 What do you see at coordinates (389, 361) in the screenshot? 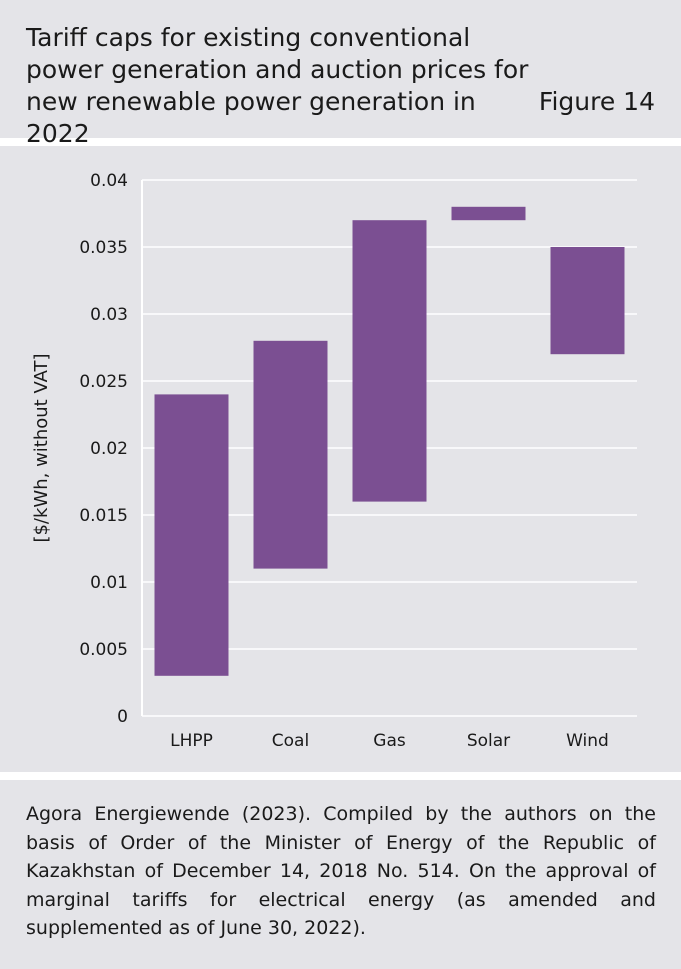
I see `range-bar-gas` at bounding box center [389, 361].